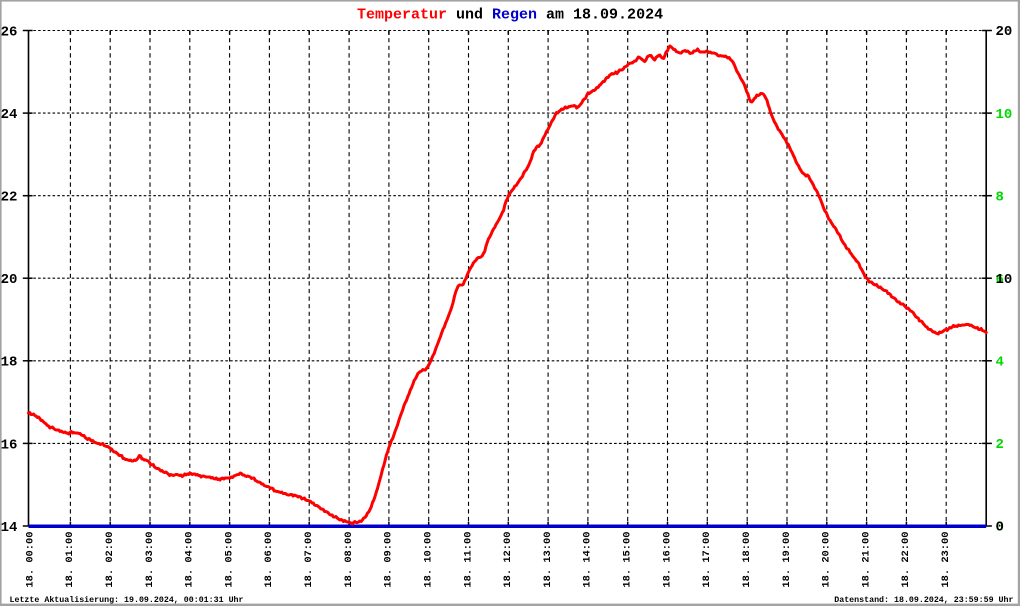  Describe the element at coordinates (70, 560) in the screenshot. I see `svg-text: 18. 01:00` at that location.